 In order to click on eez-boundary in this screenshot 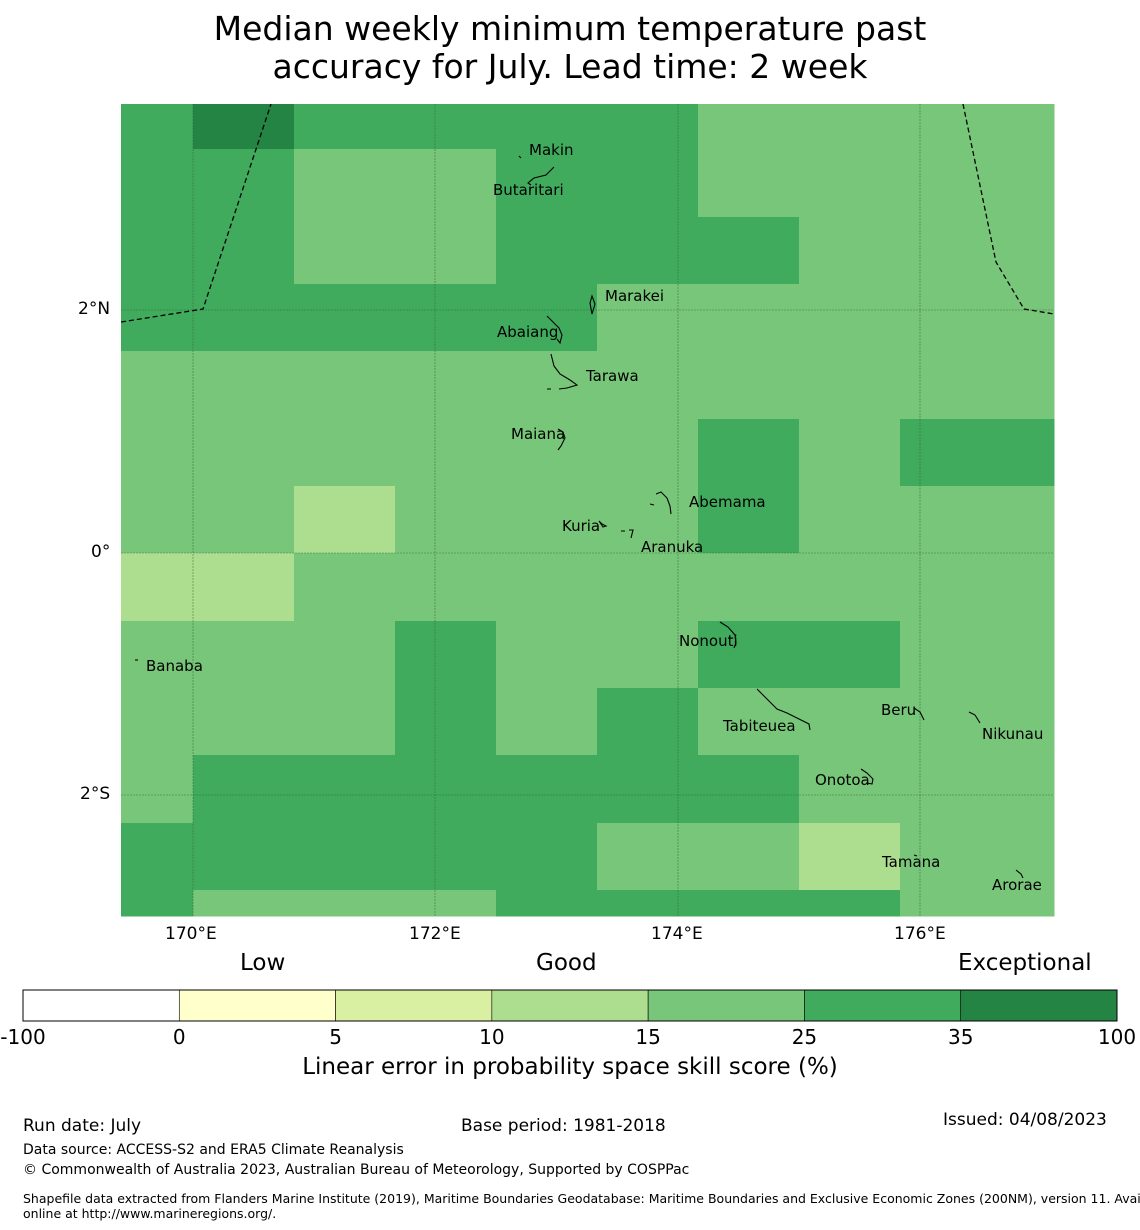, I will do `click(587, 213)`.